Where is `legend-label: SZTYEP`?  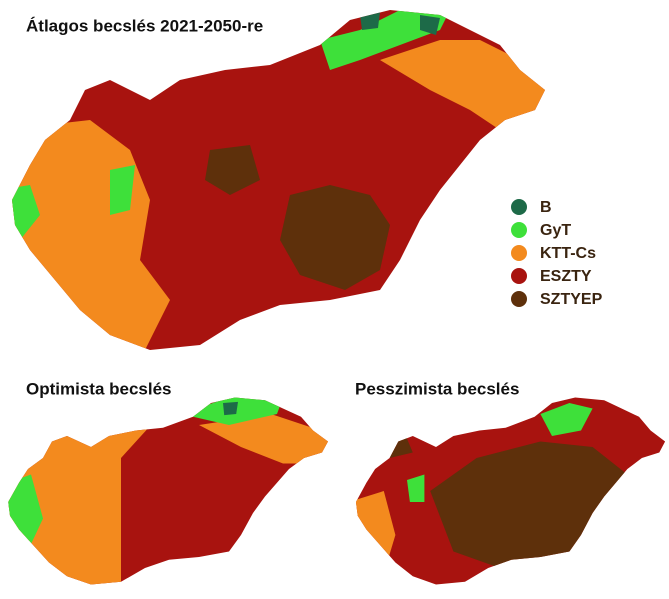
legend-label: SZTYEP is located at coordinates (571, 299).